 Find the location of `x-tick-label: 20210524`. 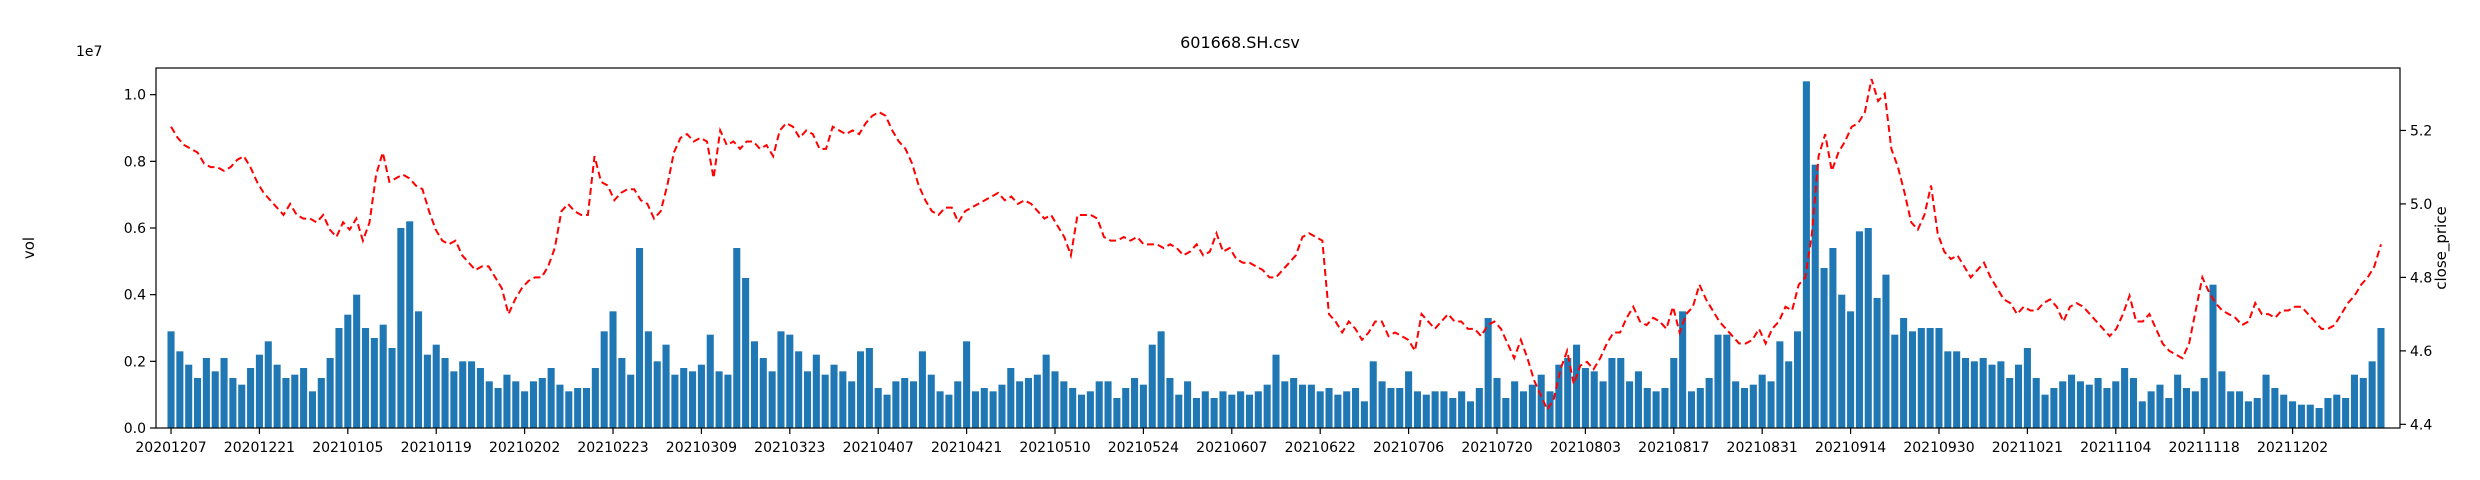

x-tick-label: 20210524 is located at coordinates (1143, 448).